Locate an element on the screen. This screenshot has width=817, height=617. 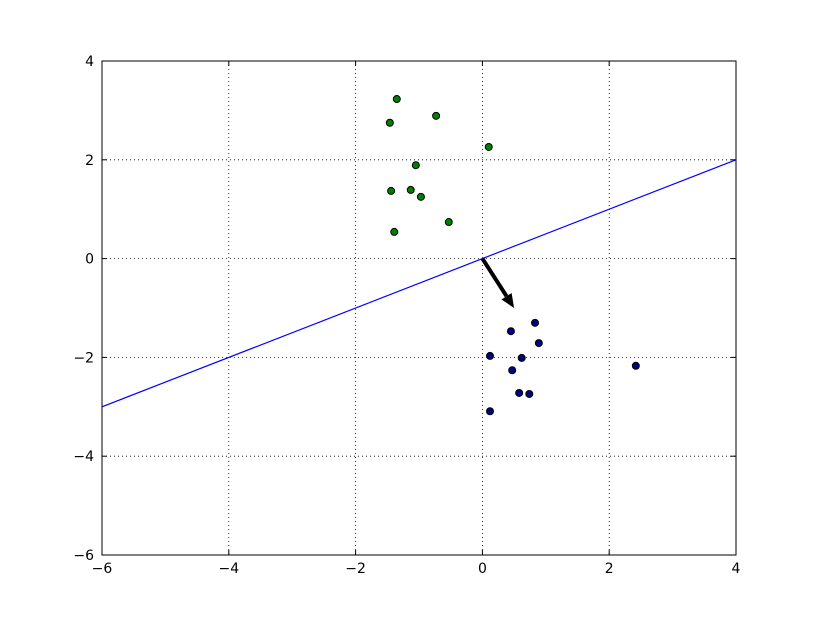
y-tick-label: −4 is located at coordinates (83, 457).